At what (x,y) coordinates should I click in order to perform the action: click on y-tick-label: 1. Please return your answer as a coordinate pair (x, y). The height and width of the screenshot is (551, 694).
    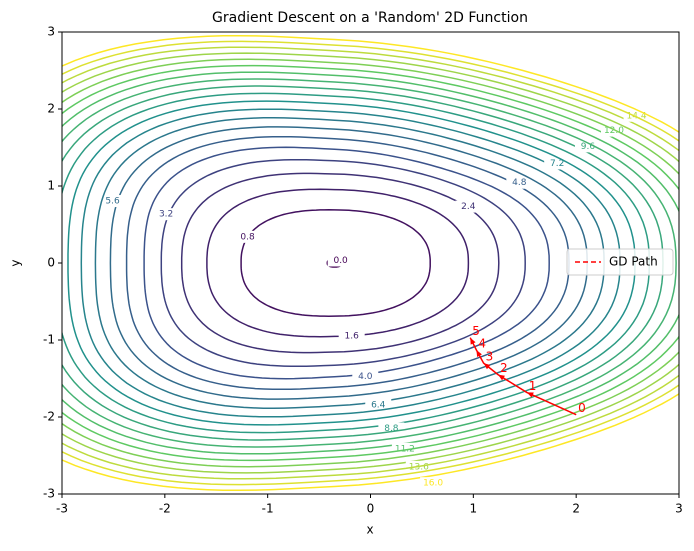
    Looking at the image, I should click on (51, 186).